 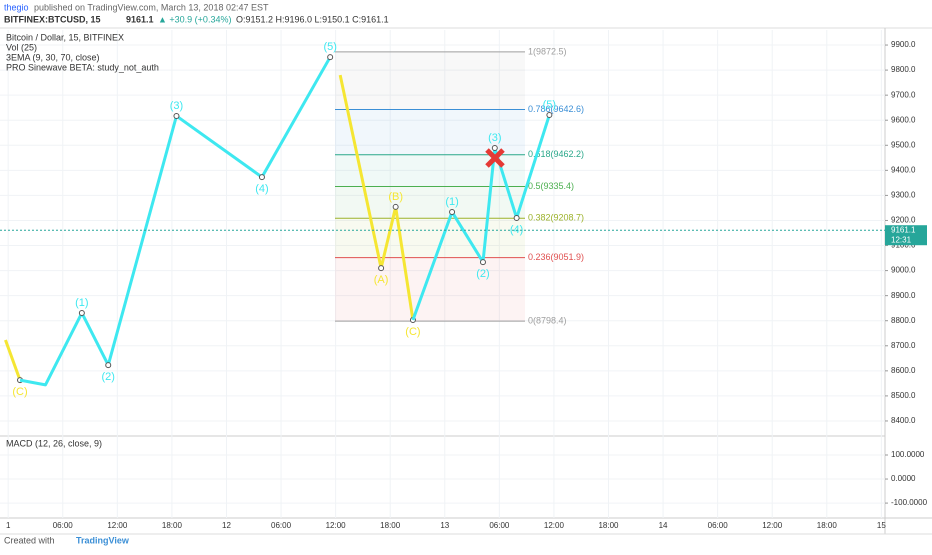 I want to click on y-tick-label: 9000.0, so click(x=903, y=270).